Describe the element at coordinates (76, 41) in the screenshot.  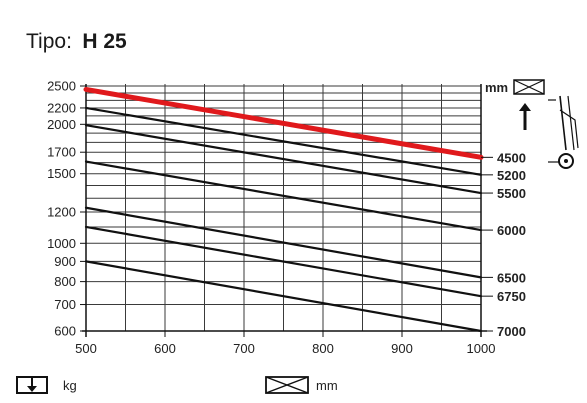
I see `chart-title: Tipo: H 25` at that location.